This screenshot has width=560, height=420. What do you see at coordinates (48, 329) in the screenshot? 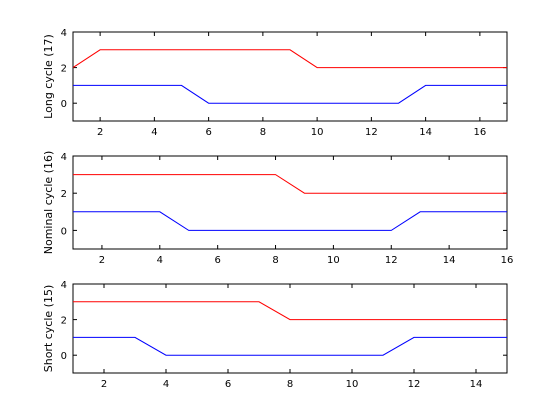
I see `y-axis-label: Short cycle (15)` at bounding box center [48, 329].